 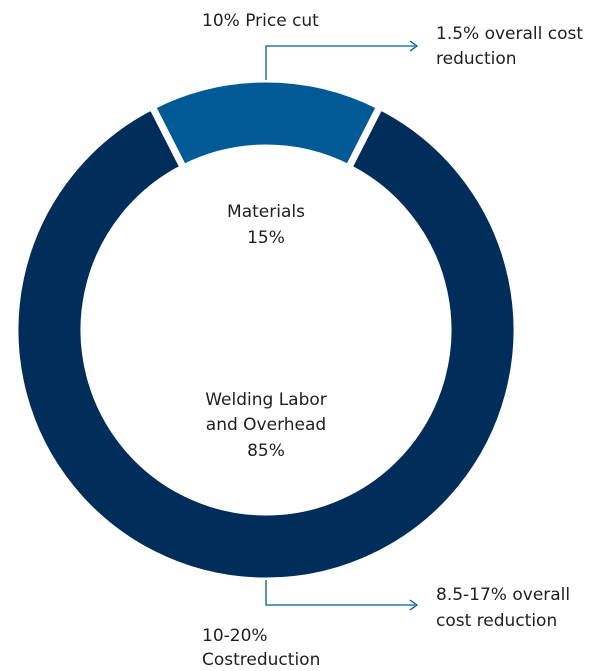 I want to click on donut-slice-materials, so click(x=266, y=124).